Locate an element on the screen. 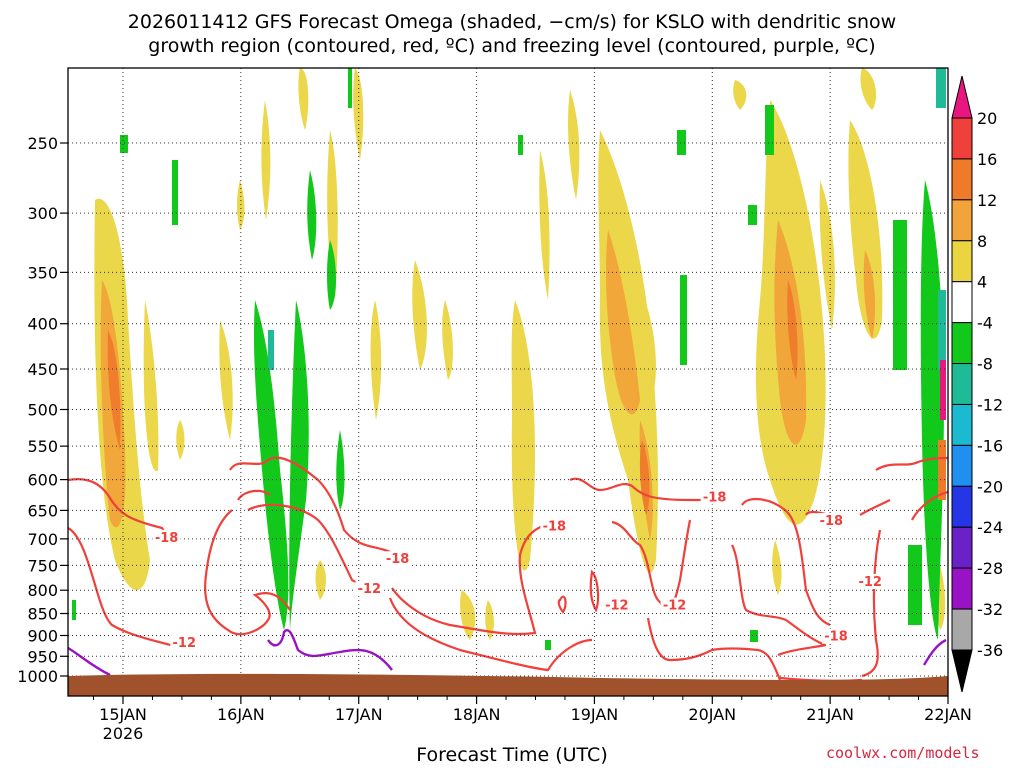 This screenshot has width=1024, height=768. colorbar-tick-label: -4 is located at coordinates (985, 323).